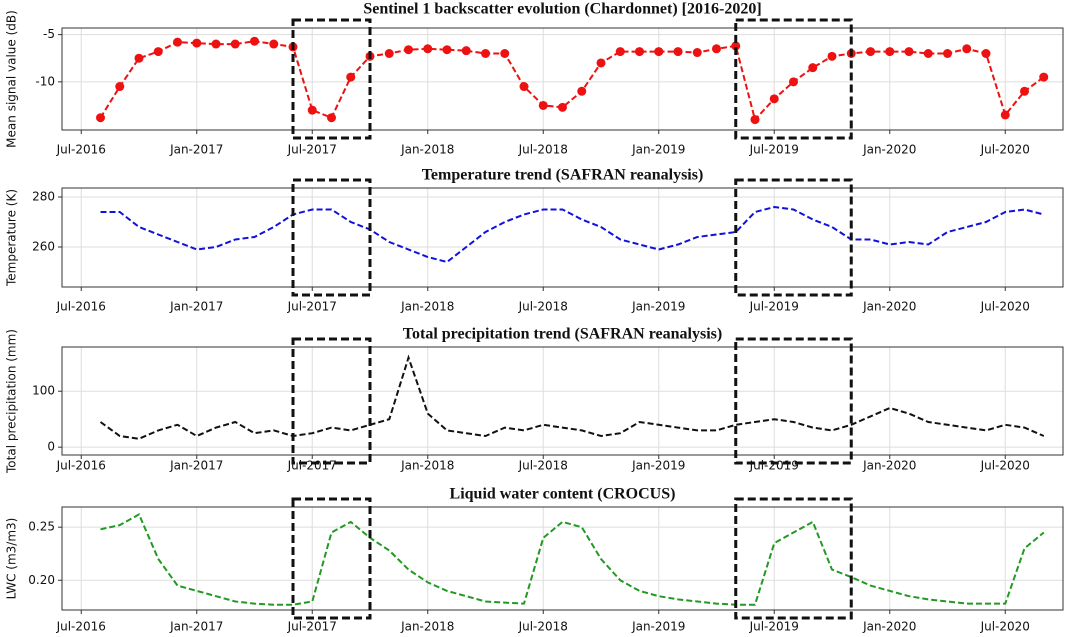  Describe the element at coordinates (12, 79) in the screenshot. I see `y-axis-label: Mean signal value (dB)` at that location.